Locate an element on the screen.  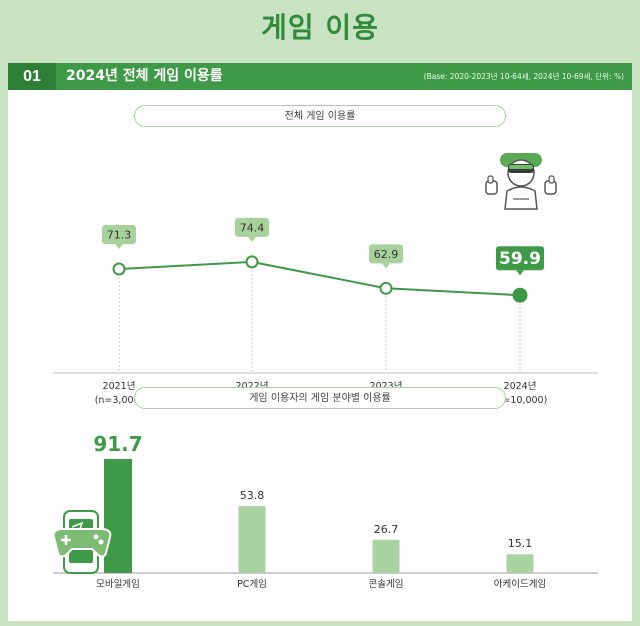
vr-player-icon is located at coordinates (521, 181).